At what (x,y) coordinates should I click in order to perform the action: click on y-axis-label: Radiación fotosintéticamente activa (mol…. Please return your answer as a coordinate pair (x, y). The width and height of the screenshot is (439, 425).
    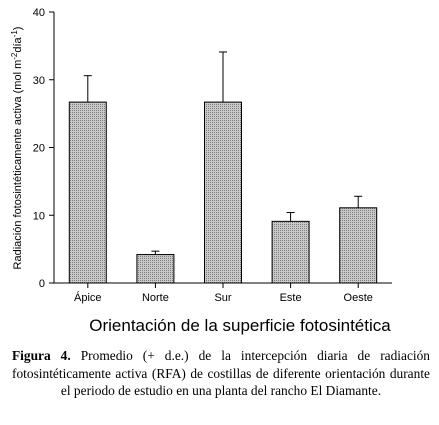
    Looking at the image, I should click on (17, 148).